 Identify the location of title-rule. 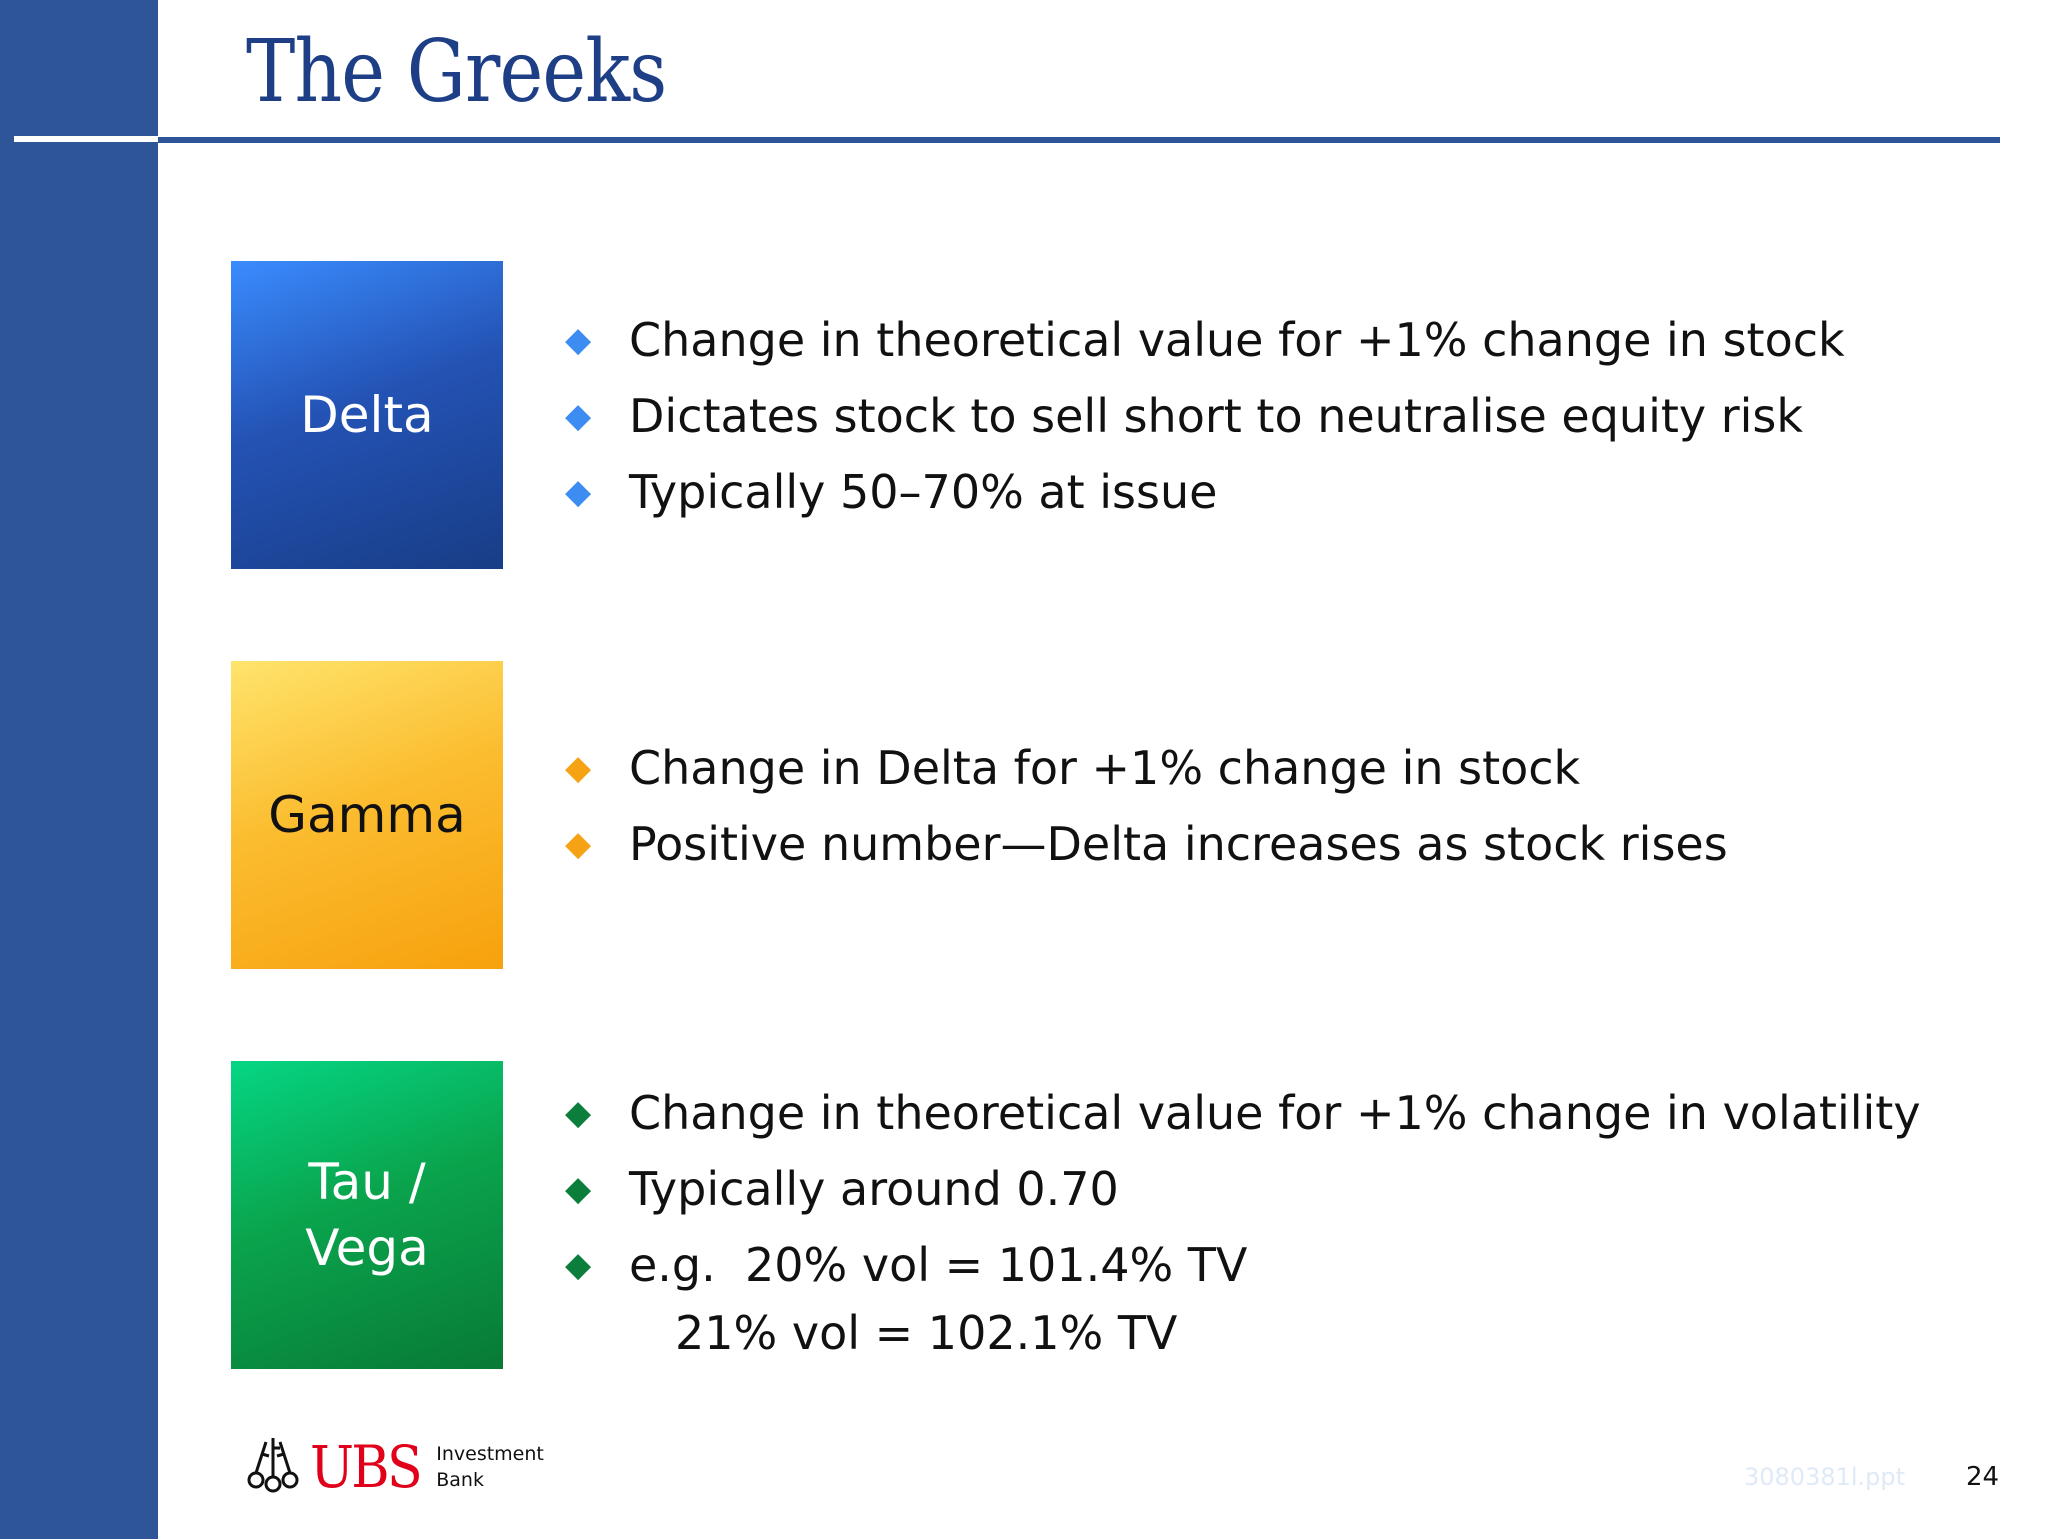
(1079, 140).